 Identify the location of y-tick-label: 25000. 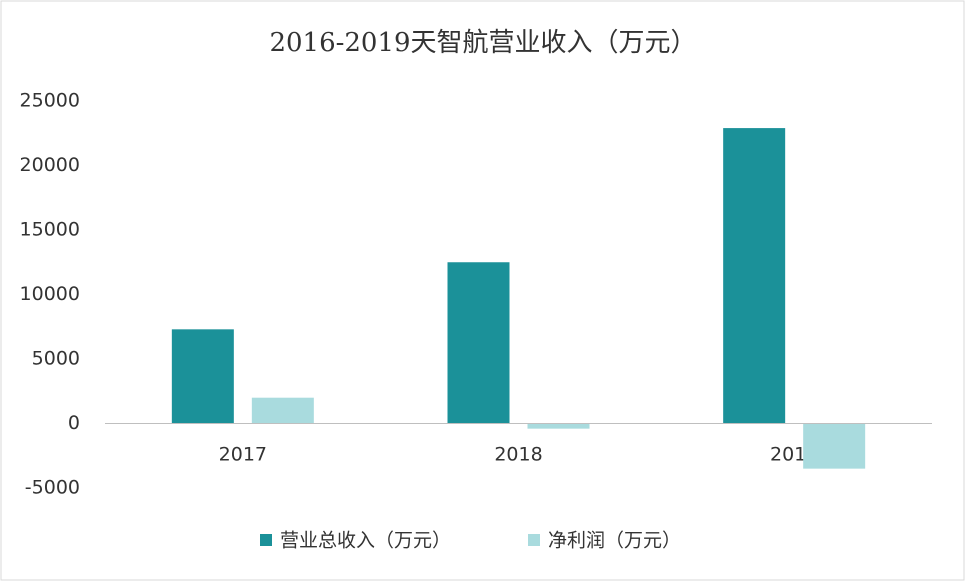
(50, 101).